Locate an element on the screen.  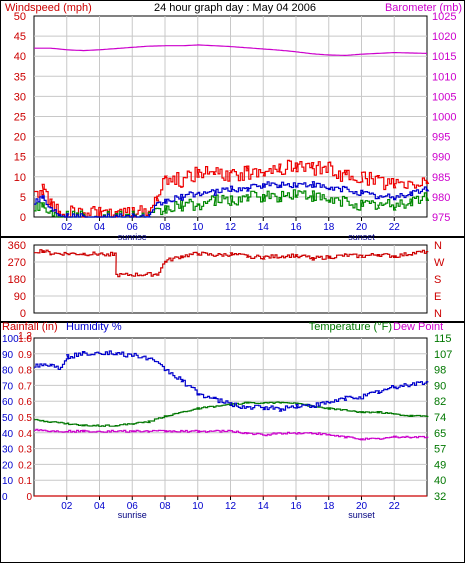
direction-y-ticks: 360 270 180 90 0 is located at coordinates (17, 280).